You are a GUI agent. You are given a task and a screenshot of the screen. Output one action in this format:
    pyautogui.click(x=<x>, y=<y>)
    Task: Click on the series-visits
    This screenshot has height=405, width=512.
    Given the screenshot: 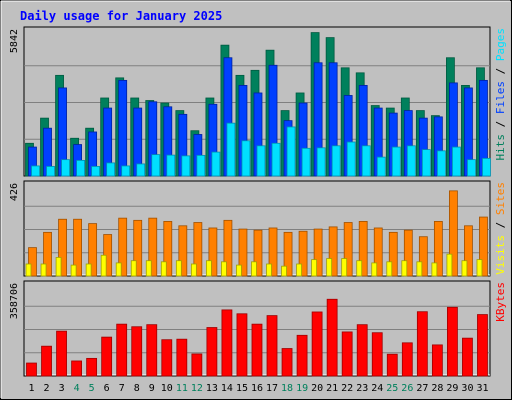 What is the action you would take?
    pyautogui.click(x=254, y=265)
    